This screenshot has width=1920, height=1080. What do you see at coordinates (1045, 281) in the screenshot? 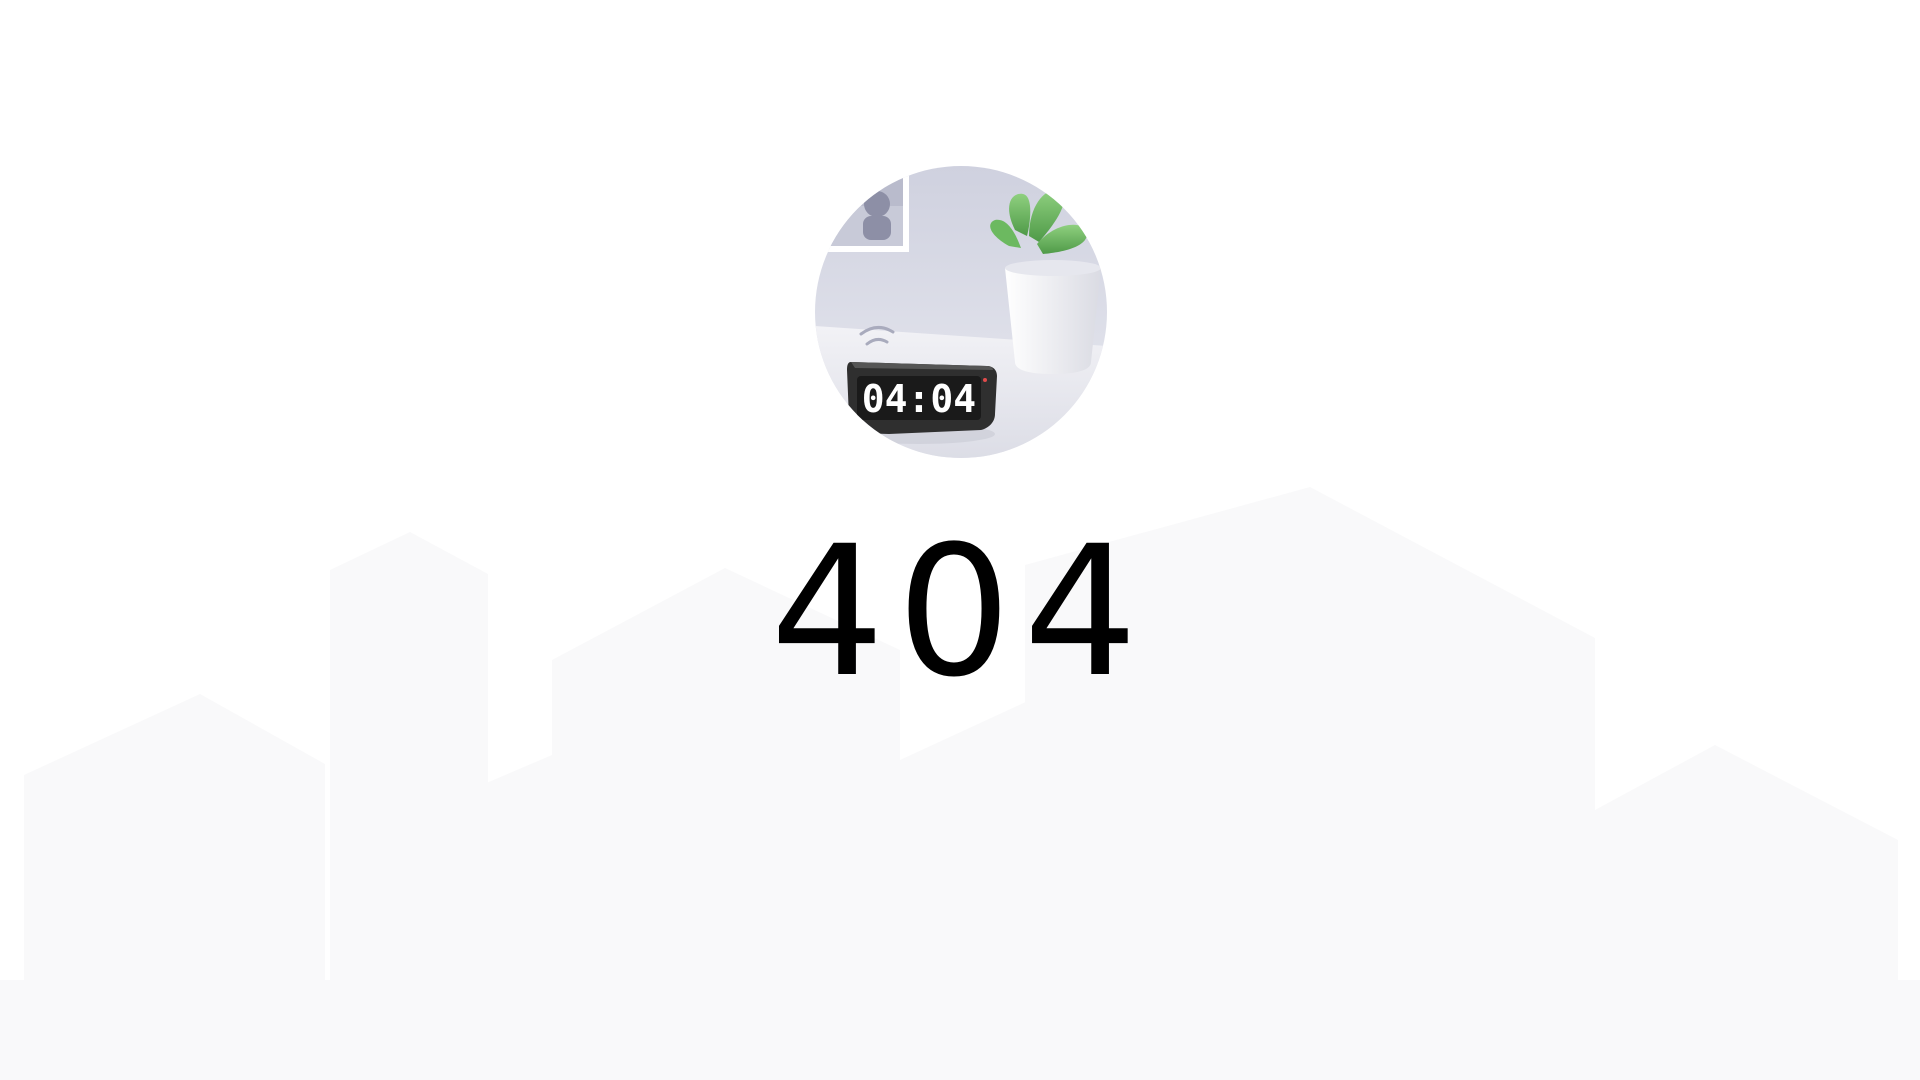
I see `plant-pot-icon` at bounding box center [1045, 281].